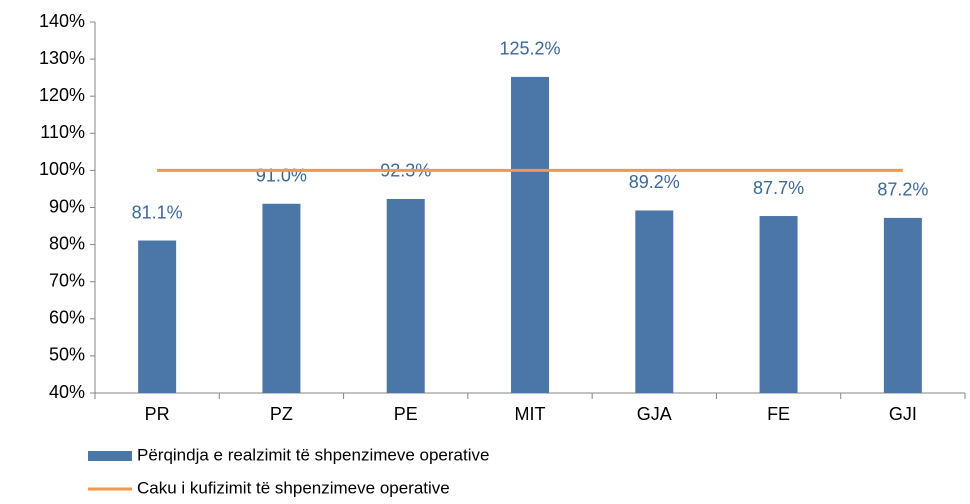 The width and height of the screenshot is (970, 504). I want to click on x-tick-label: PR, so click(157, 414).